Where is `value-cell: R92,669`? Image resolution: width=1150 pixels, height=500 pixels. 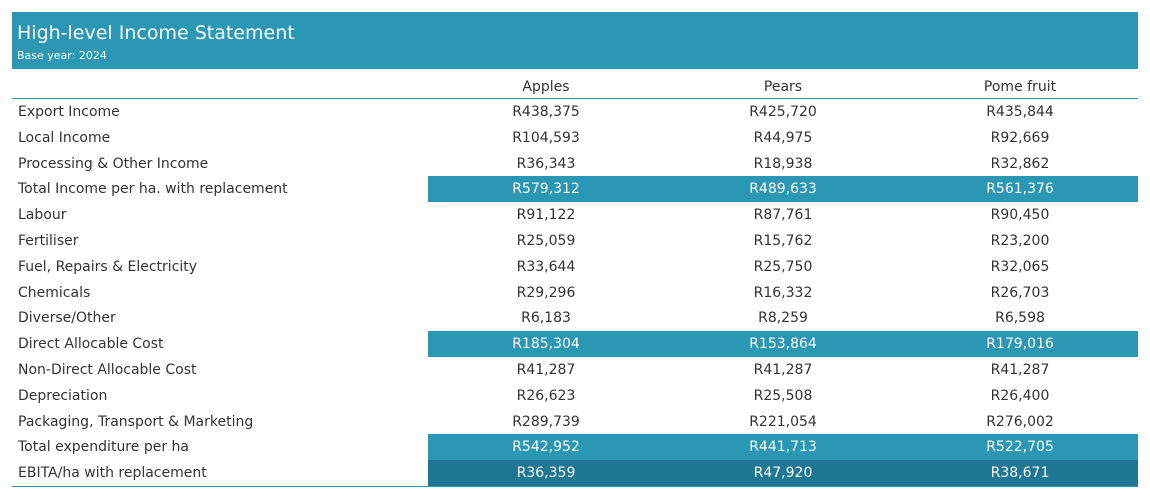 value-cell: R92,669 is located at coordinates (1020, 137).